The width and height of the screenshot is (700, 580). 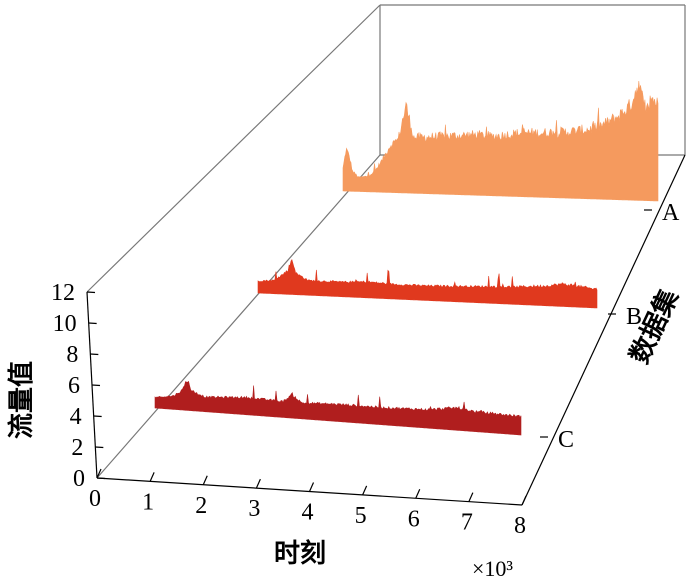 What do you see at coordinates (79, 479) in the screenshot?
I see `y-tick-label: 0` at bounding box center [79, 479].